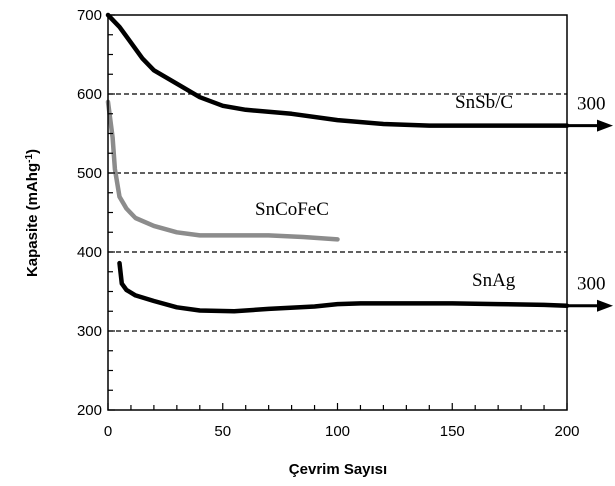 The height and width of the screenshot is (486, 615). I want to click on y-tick-label-300: 300, so click(89, 331).